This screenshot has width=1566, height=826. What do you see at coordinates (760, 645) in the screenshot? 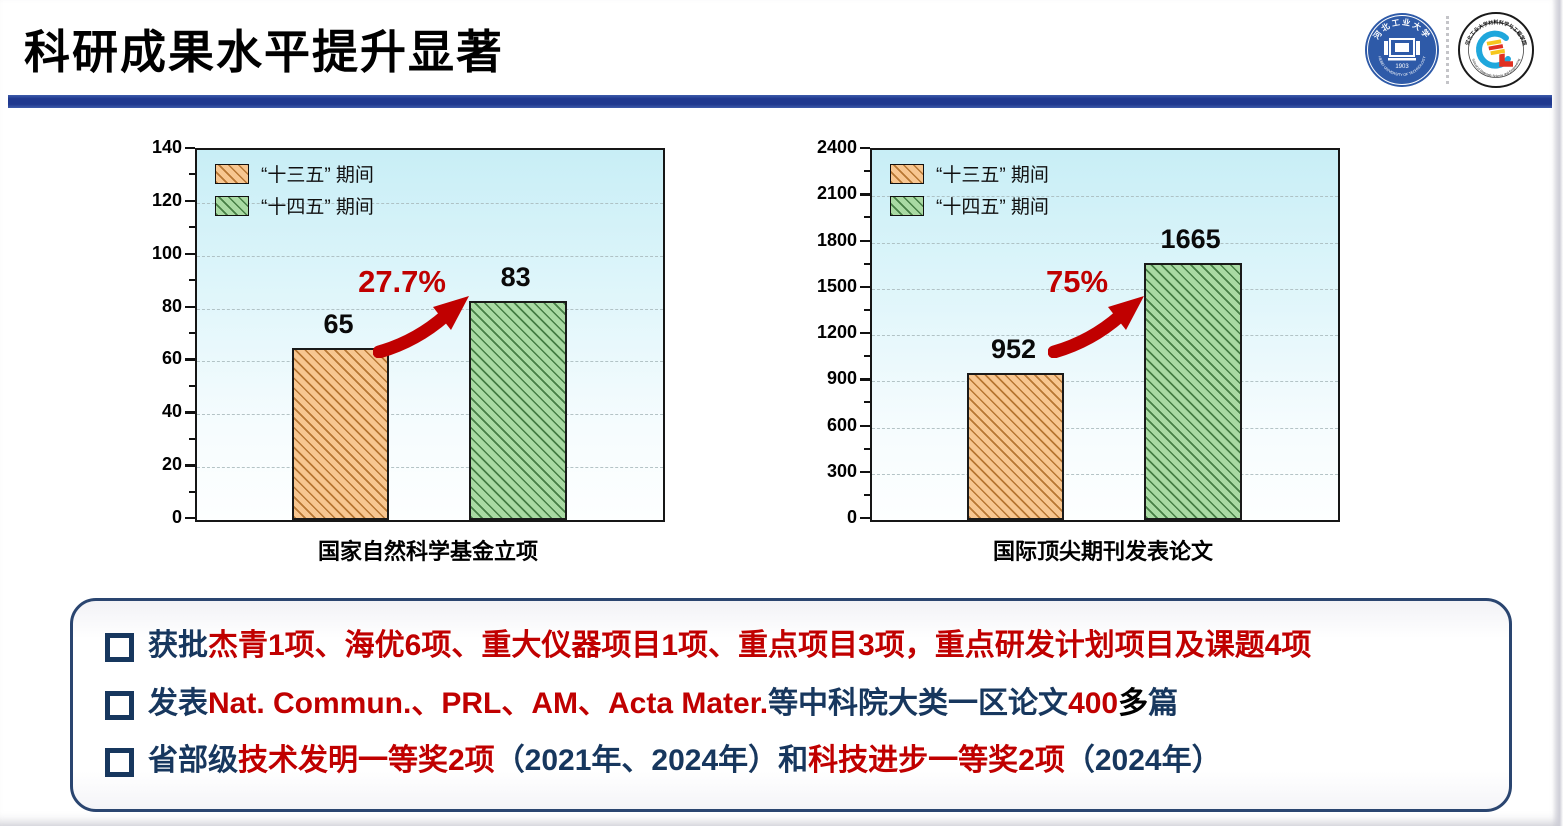
I see `text-segment: 杰青1项、海优6项、重大仪器项目1项、重点项目3项，重点研发计划项目及课题4项` at bounding box center [760, 645].